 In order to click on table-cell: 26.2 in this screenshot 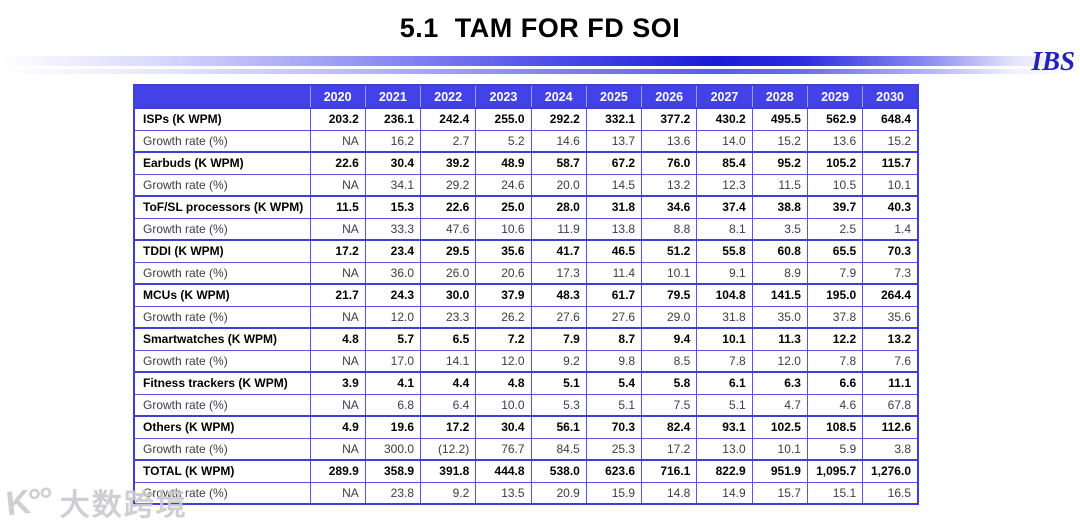, I will do `click(503, 317)`.